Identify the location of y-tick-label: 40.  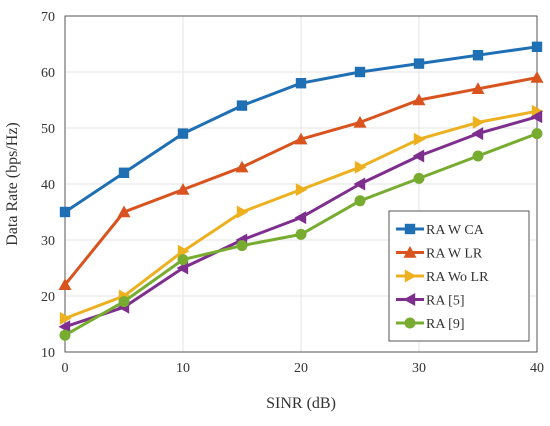
(48, 185).